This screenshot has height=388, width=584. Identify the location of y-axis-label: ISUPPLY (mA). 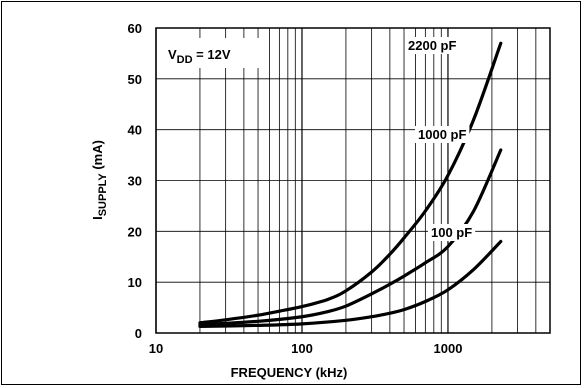
(99, 180).